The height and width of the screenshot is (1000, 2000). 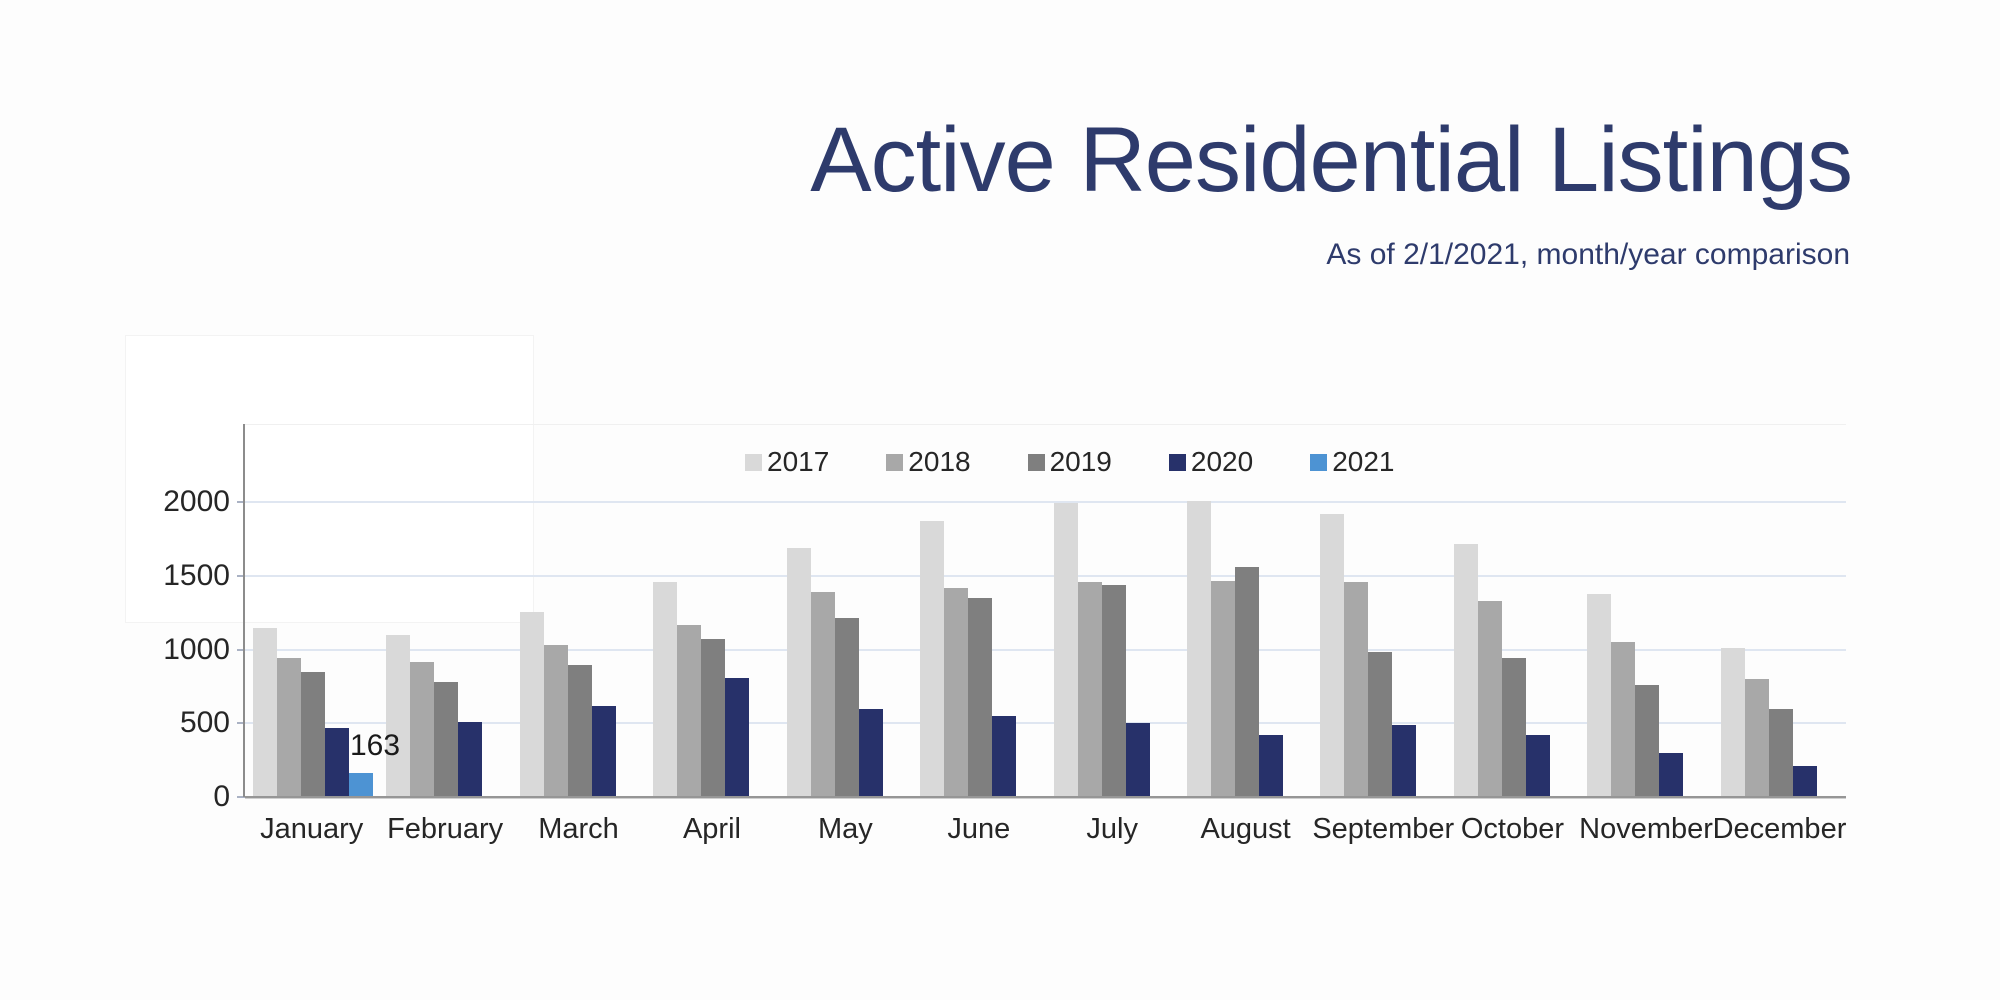 What do you see at coordinates (1588, 254) in the screenshot?
I see `page-subtitle: As of 2/1/2021, month/year comparison` at bounding box center [1588, 254].